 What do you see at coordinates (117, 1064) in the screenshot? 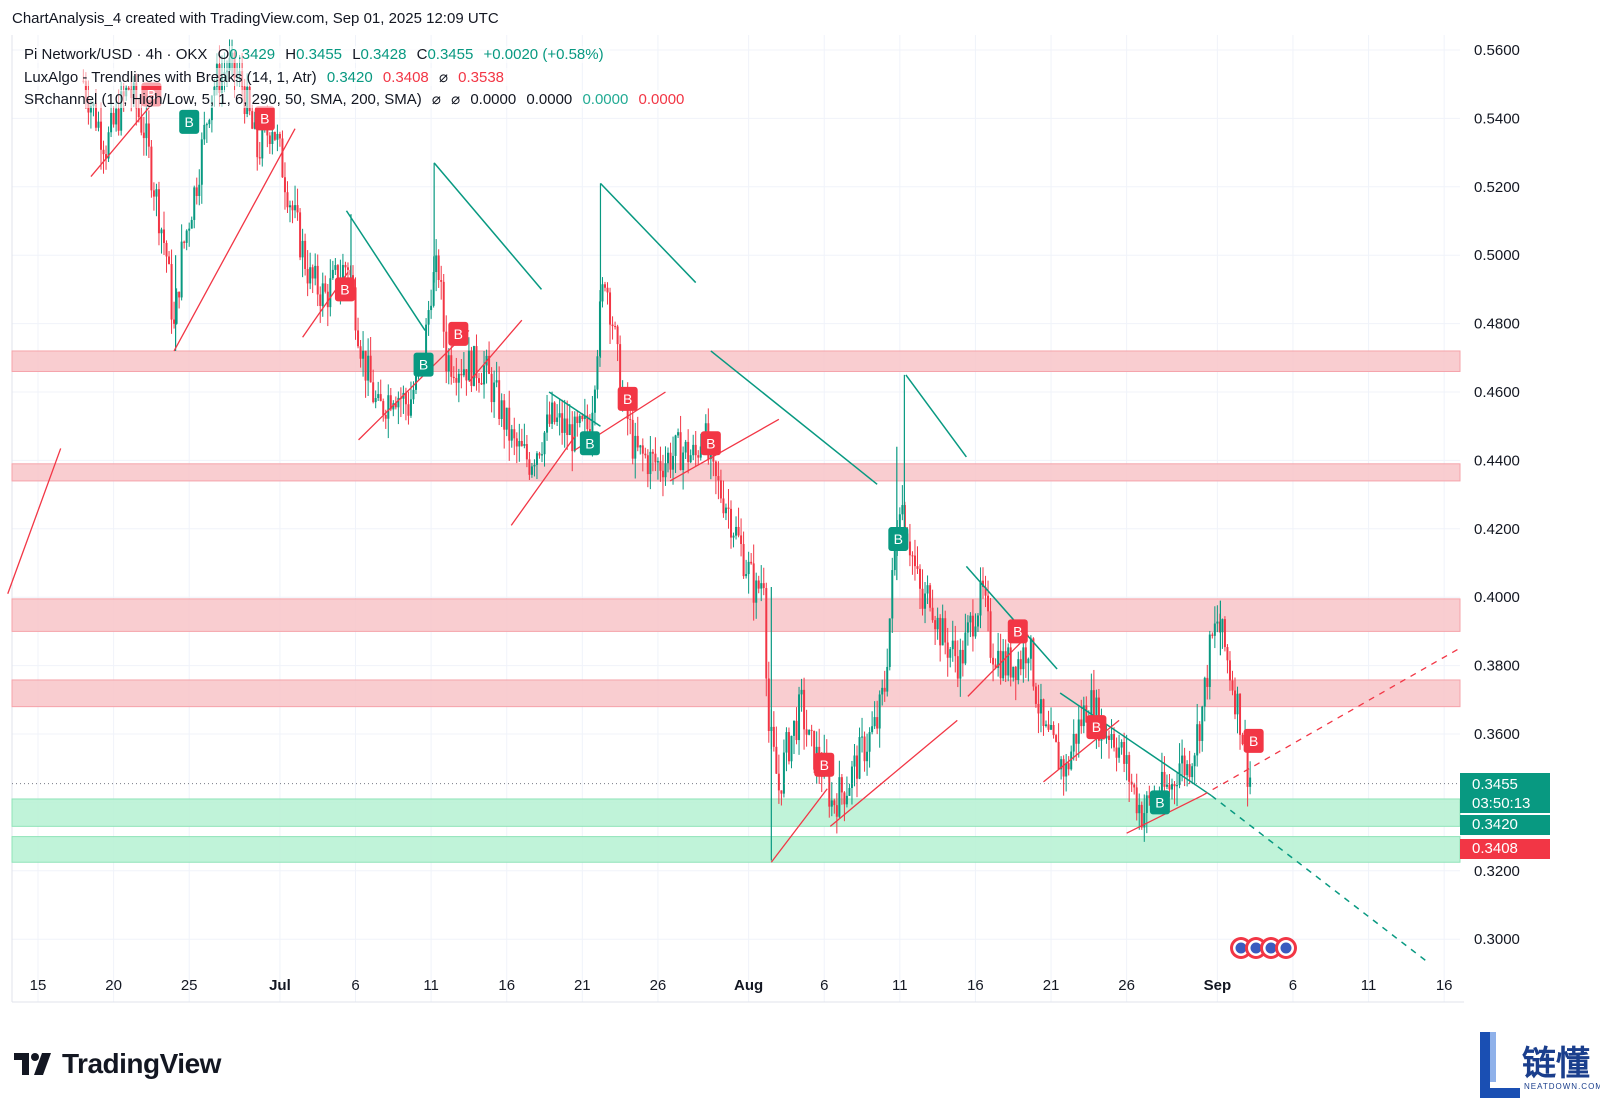
I see `tradingview-logo: TradingView` at bounding box center [117, 1064].